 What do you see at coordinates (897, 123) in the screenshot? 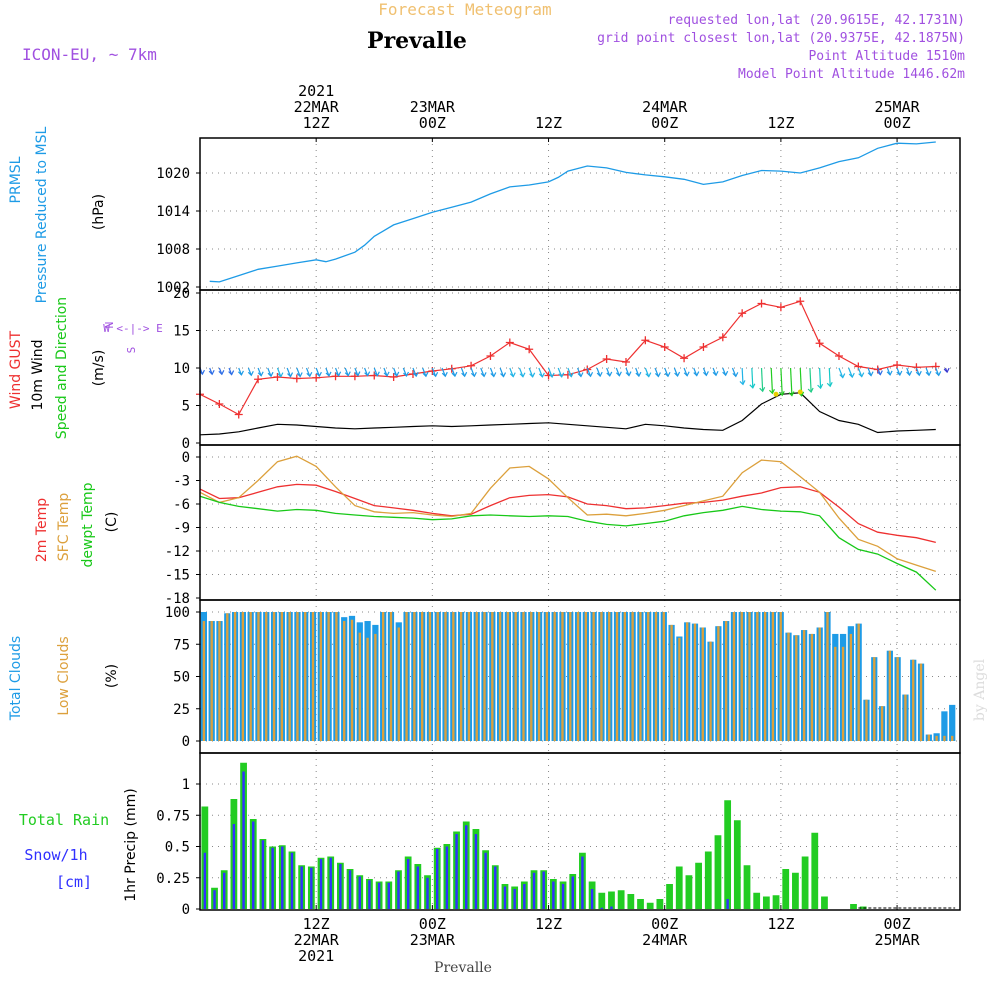
I see `time-label-top: 00Z` at bounding box center [897, 123].